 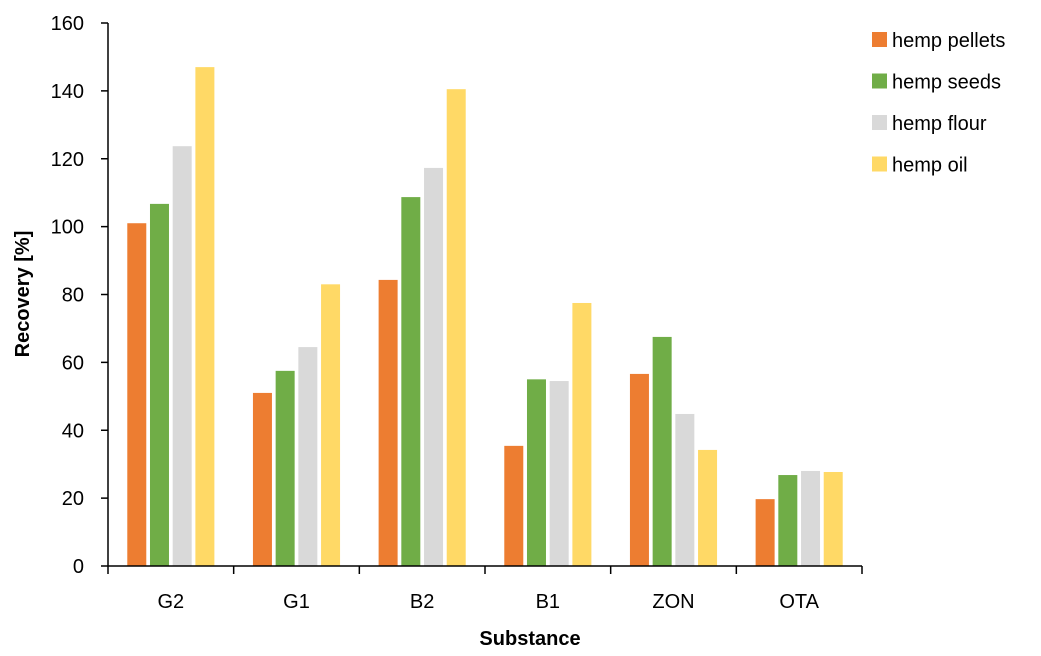 I want to click on bar-hemp-flour-ZON, so click(x=685, y=489).